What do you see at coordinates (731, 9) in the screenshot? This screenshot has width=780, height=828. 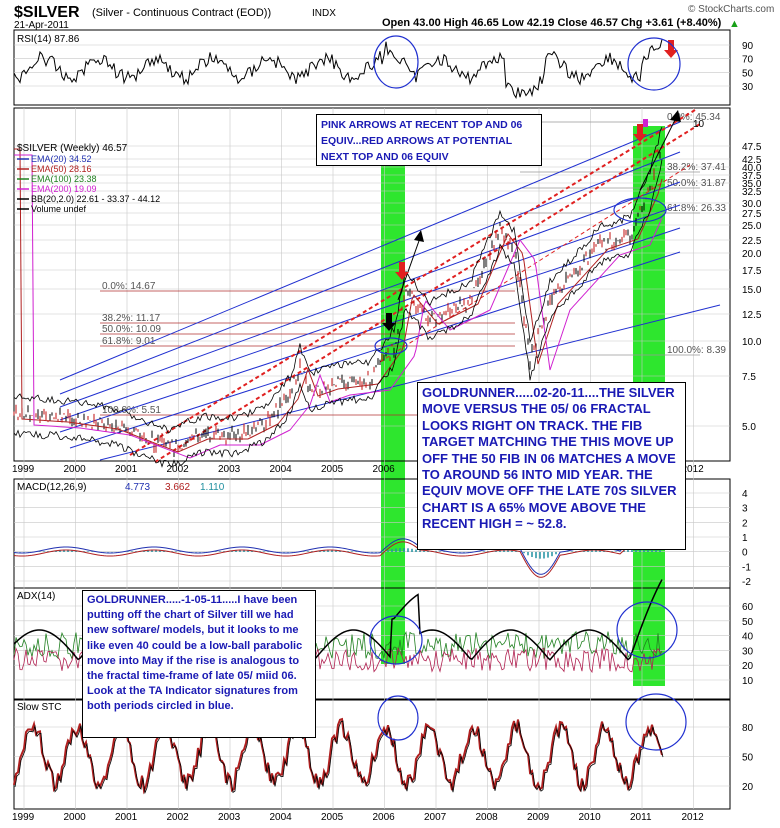 I see `watermark: © StockCharts.com` at bounding box center [731, 9].